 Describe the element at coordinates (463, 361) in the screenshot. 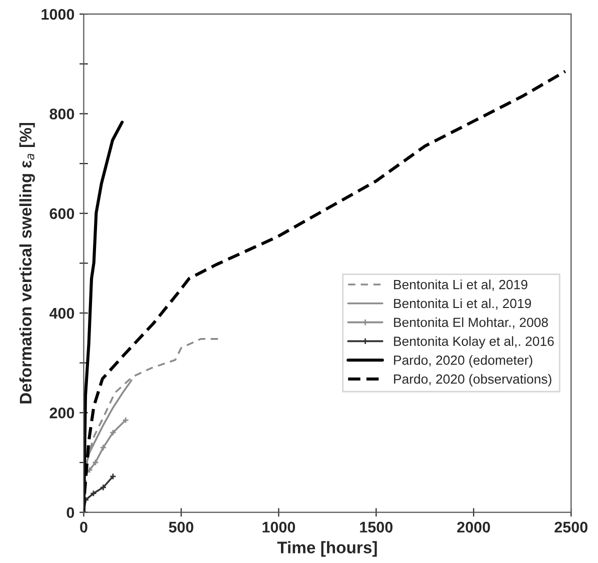

I see `legend-label: Pardo, 2020 (edometer)` at that location.